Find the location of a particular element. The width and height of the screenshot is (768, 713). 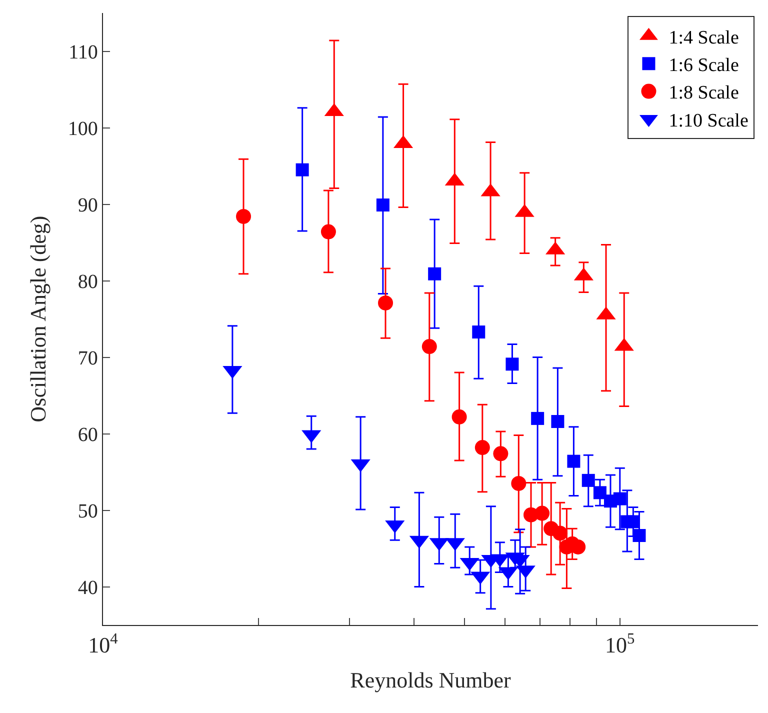

y-tick-label: 50 is located at coordinates (88, 511).